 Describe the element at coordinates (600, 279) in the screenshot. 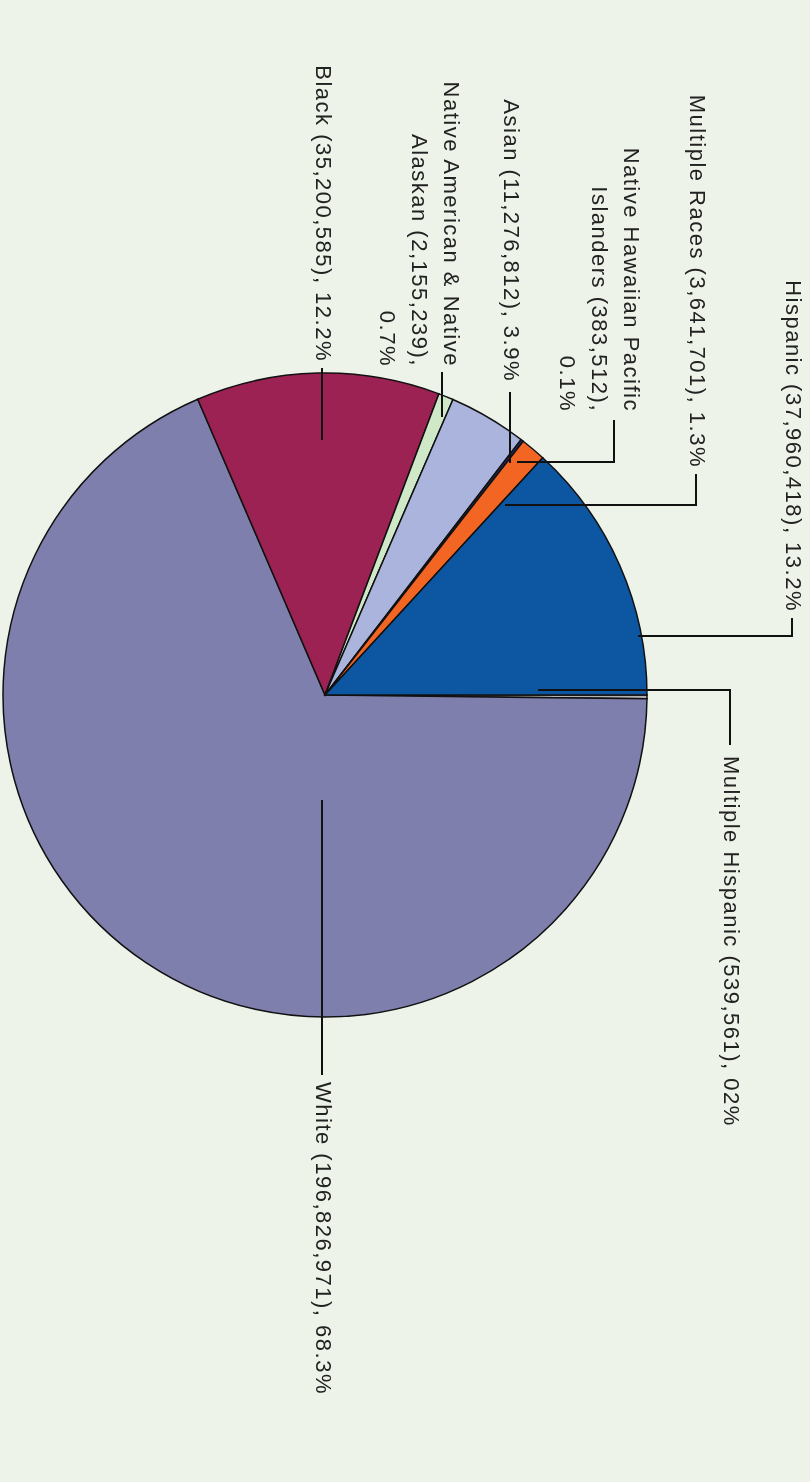

I see `slice-label: Native Hawaiian Pacific Islanders (383,512), 0.1%` at that location.